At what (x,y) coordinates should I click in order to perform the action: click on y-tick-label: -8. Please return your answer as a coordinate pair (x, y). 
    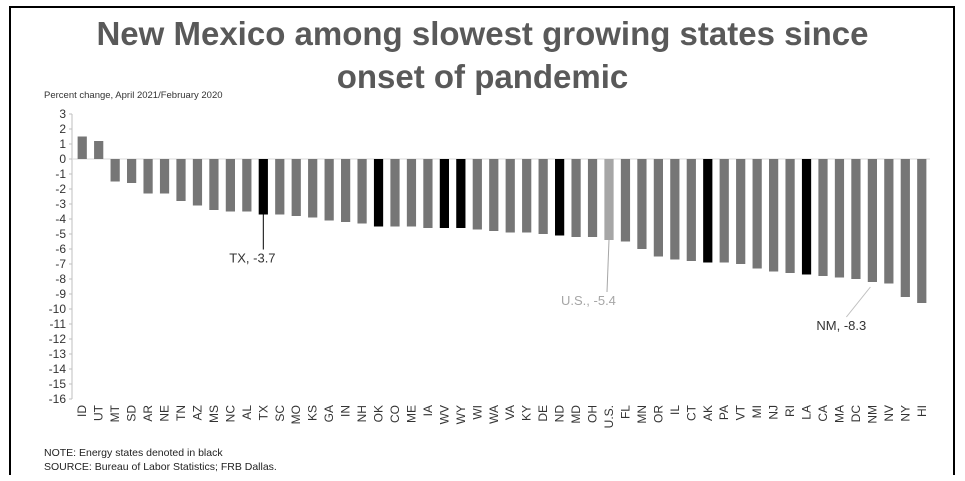
    Looking at the image, I should click on (60, 279).